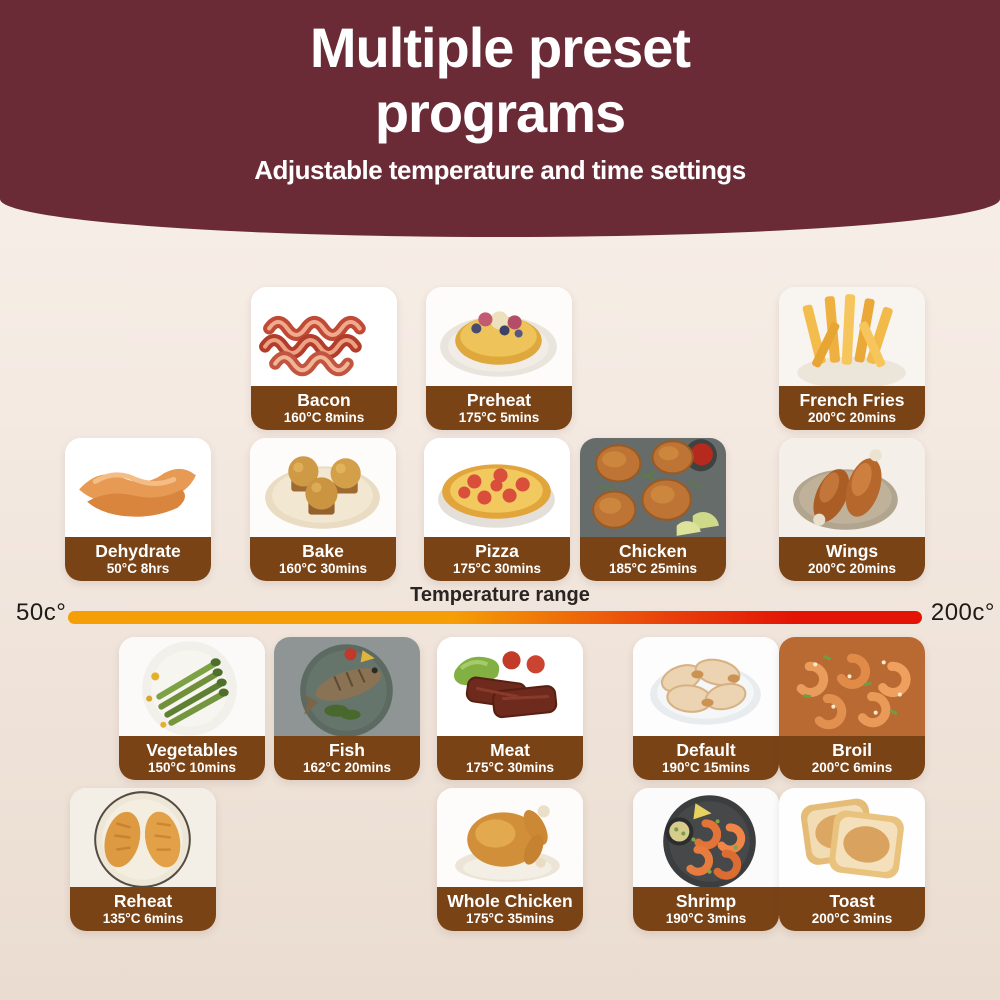 The image size is (1000, 1000). Describe the element at coordinates (852, 901) in the screenshot. I see `preset-name: Toast` at that location.